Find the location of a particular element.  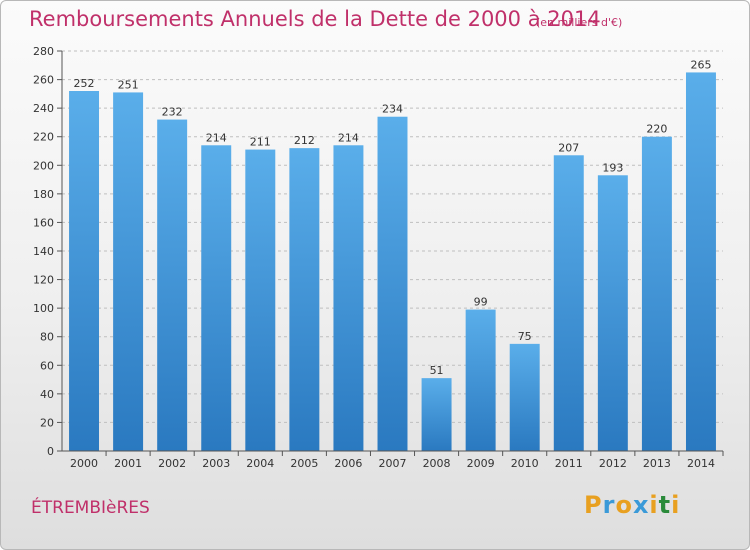

data-label-2001: 251 is located at coordinates (128, 84).